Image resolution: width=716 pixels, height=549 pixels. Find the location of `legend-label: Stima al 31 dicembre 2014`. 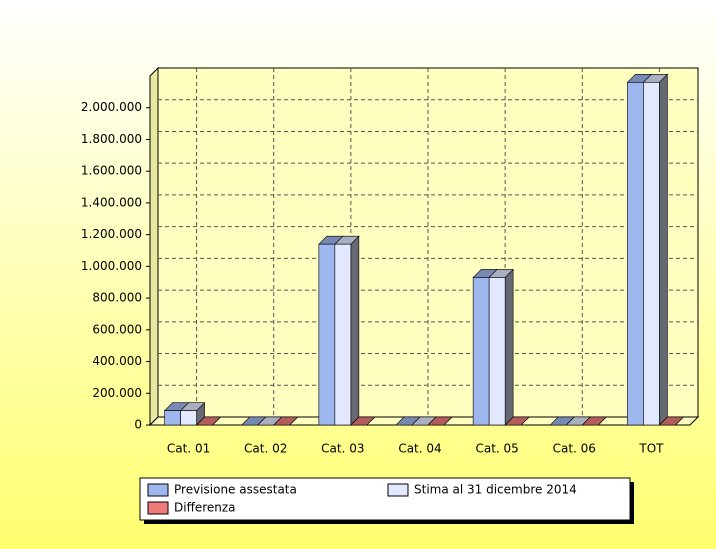

legend-label: Stima al 31 dicembre 2014 is located at coordinates (495, 490).